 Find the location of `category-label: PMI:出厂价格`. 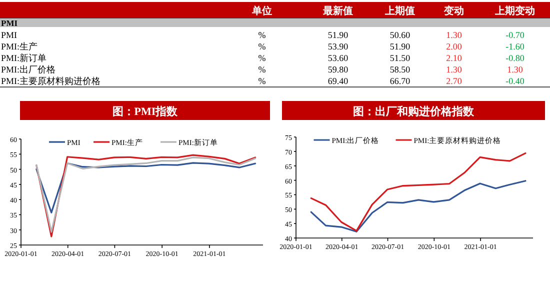

category-label: PMI:出厂价格 is located at coordinates (28, 69).